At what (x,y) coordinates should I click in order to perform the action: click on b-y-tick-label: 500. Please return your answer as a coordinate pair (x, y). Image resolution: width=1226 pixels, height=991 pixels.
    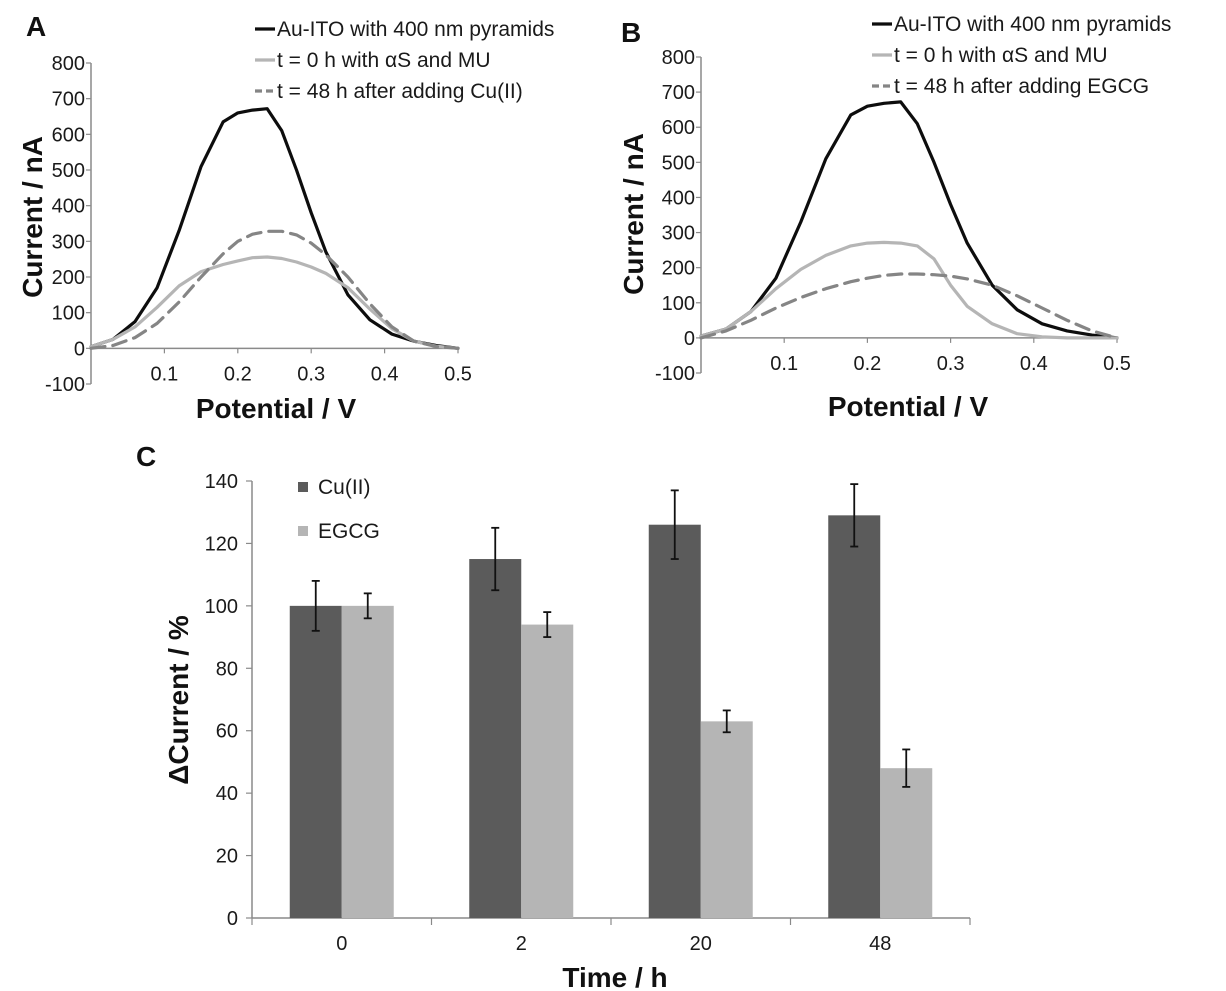
    Looking at the image, I should click on (678, 163).